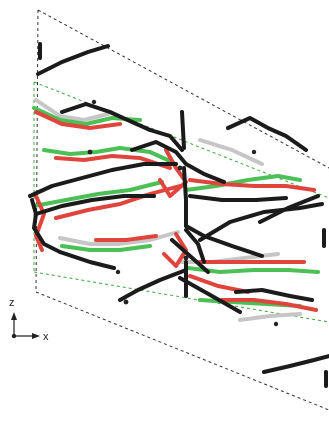  Describe the element at coordinates (29, 320) in the screenshot. I see `axis-indicator: z x` at that location.